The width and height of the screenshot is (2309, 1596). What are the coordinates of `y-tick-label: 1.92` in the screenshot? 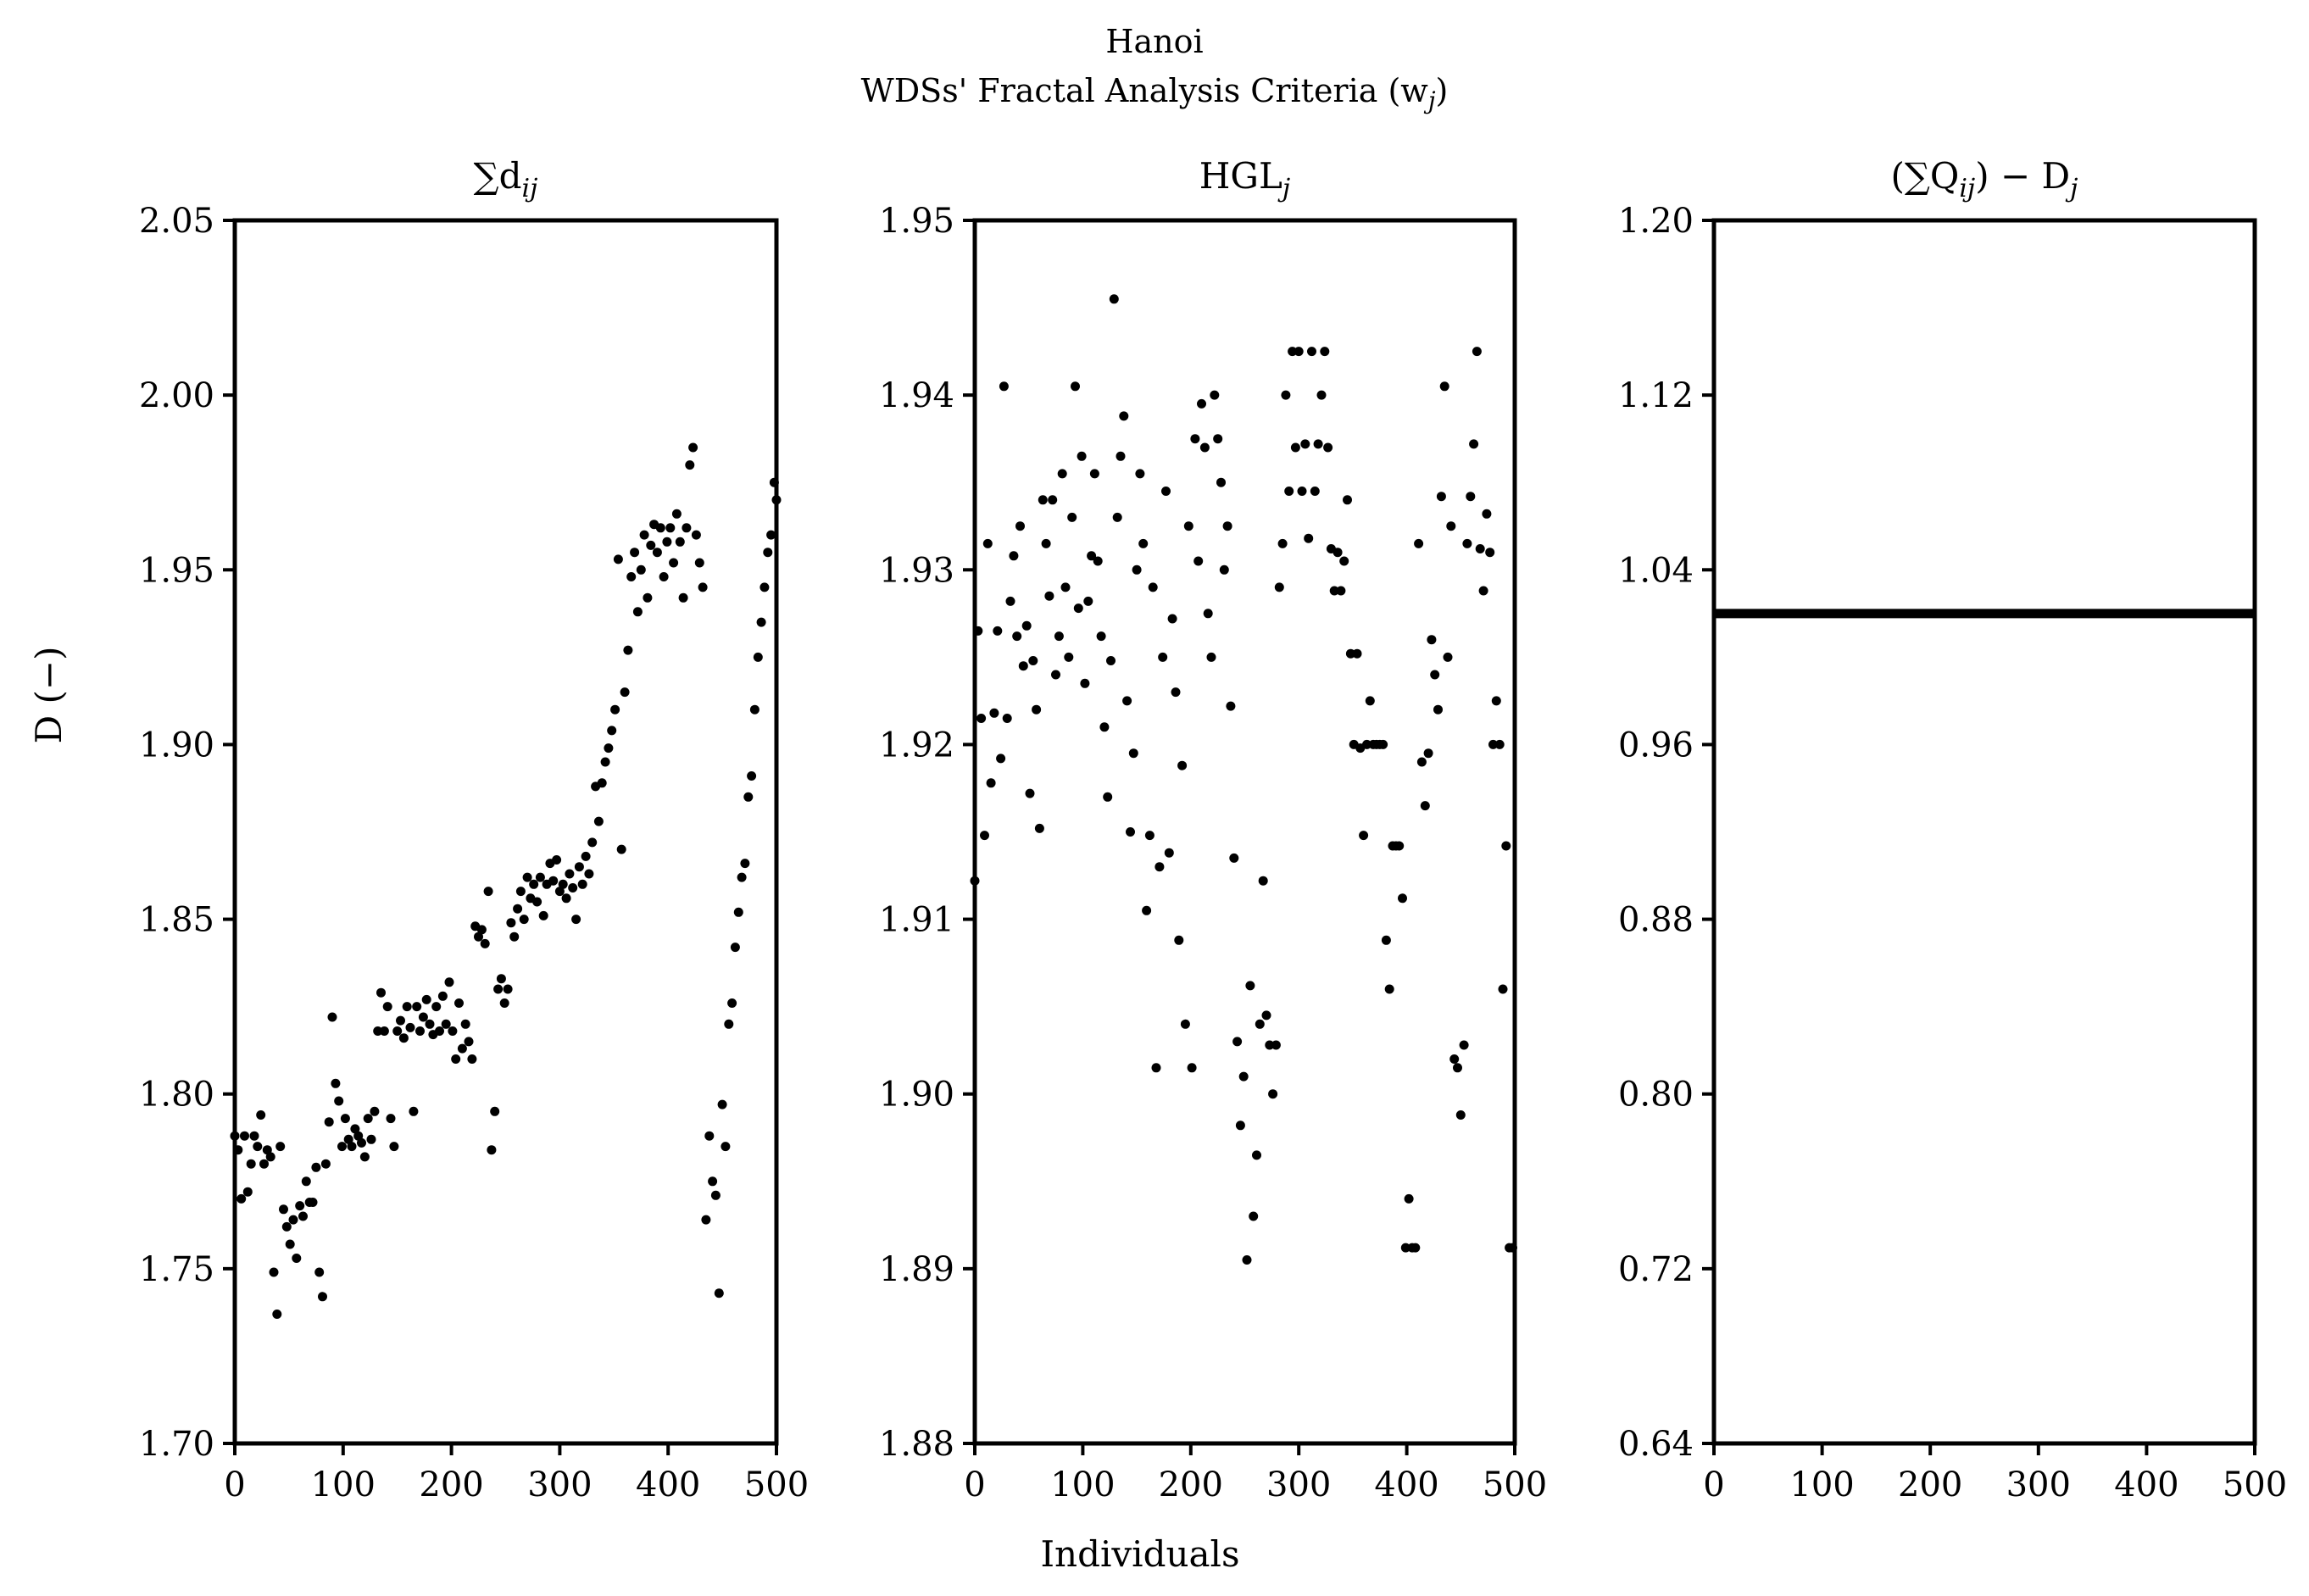 It's located at (916, 745).